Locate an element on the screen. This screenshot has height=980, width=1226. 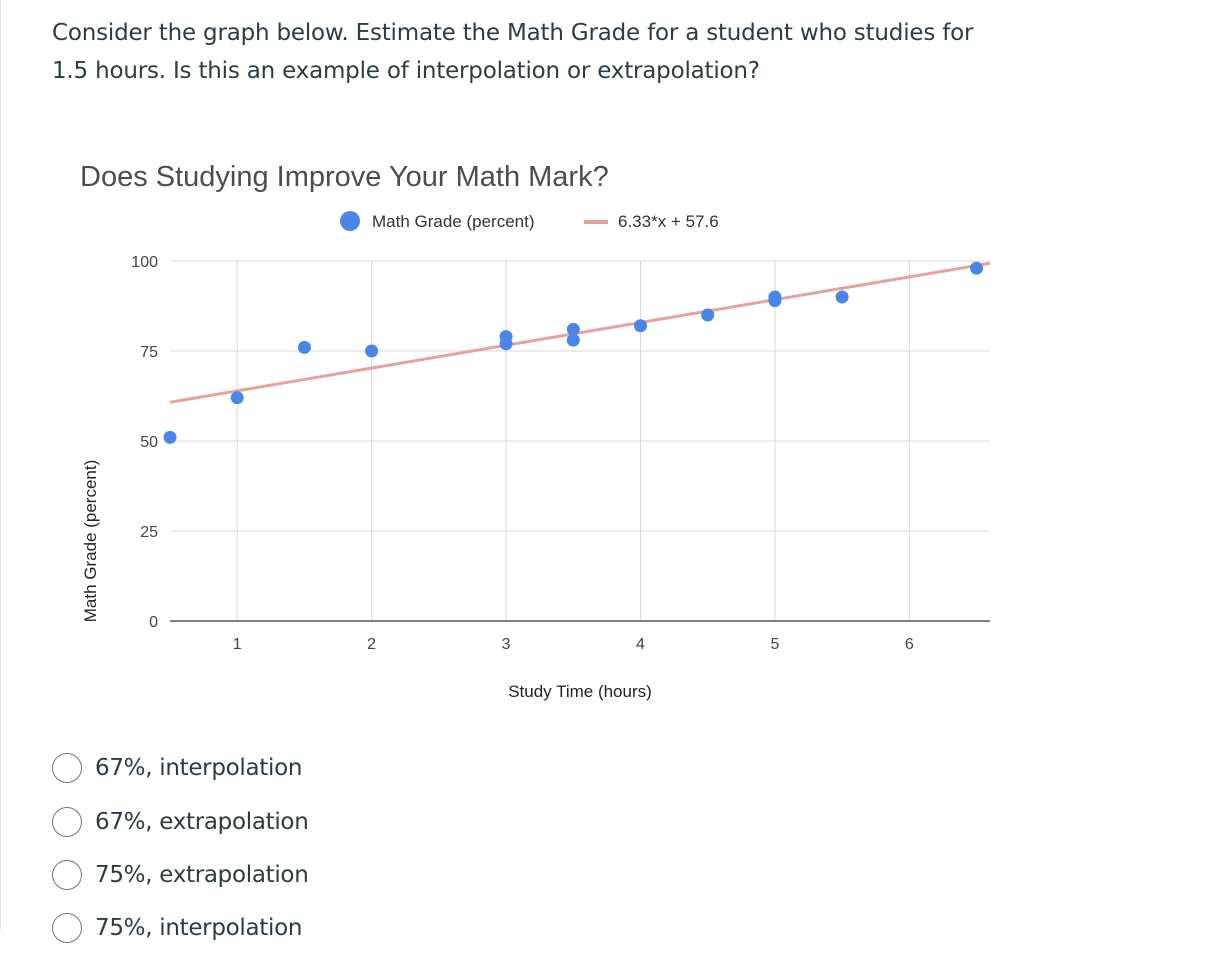
answer-option-4: 75%, interpolation is located at coordinates (212, 928).